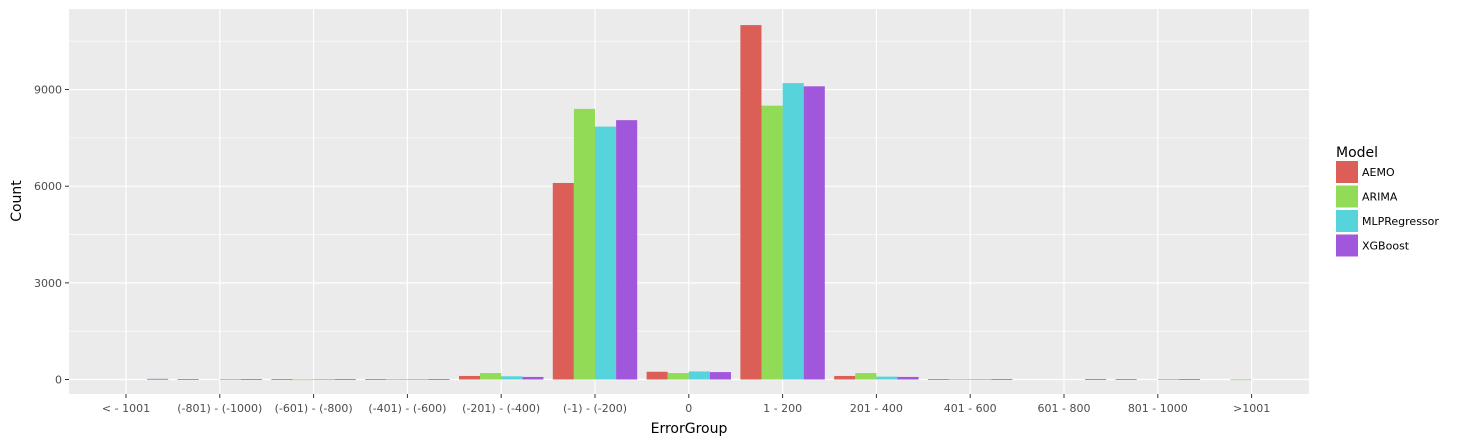  I want to click on x-tick-label: (-401) - (-600), so click(407, 408).